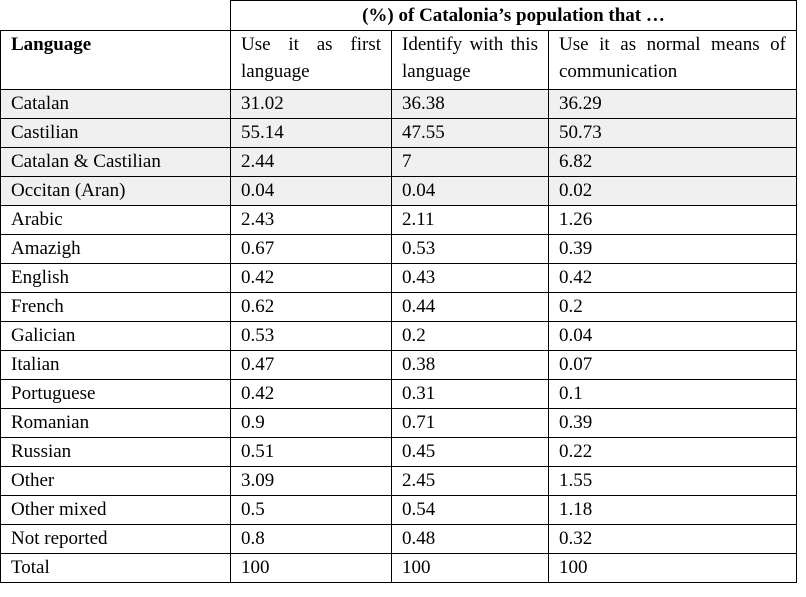 This screenshot has height=597, width=806. Describe the element at coordinates (470, 510) in the screenshot. I see `identify-cell: 0.54` at that location.